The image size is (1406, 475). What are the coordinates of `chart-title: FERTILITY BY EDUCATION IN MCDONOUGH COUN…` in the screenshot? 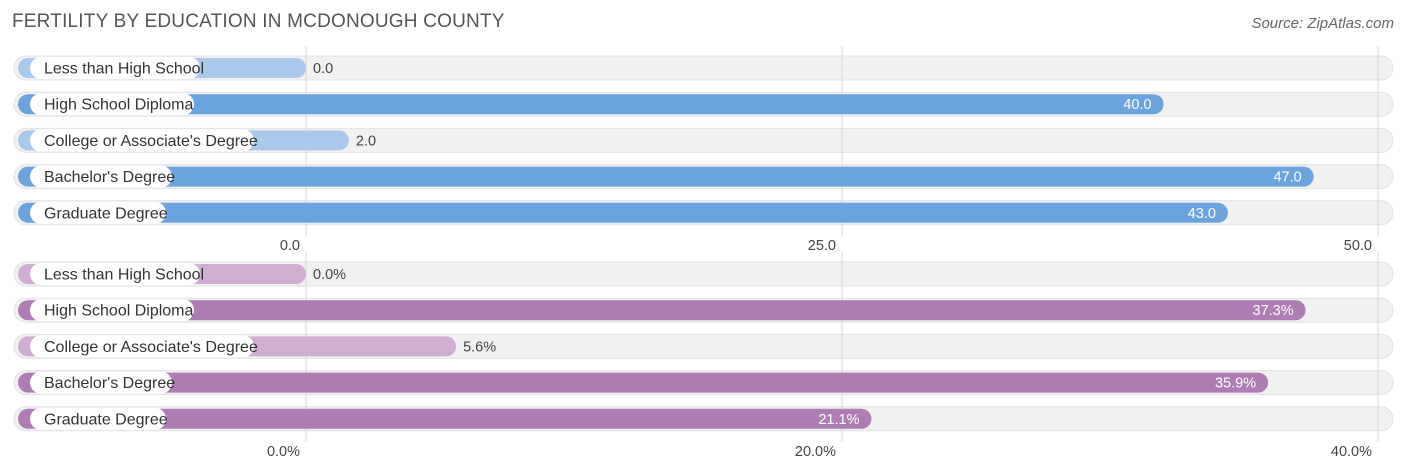 It's located at (258, 21).